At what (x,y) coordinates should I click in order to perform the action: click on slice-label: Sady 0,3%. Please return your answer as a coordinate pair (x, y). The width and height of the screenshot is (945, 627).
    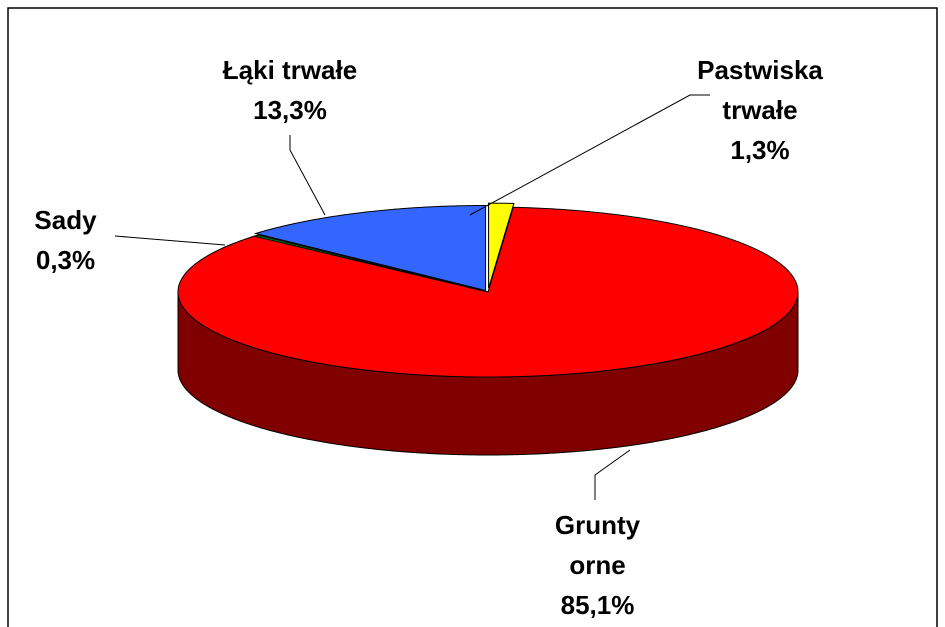
    Looking at the image, I should click on (65, 240).